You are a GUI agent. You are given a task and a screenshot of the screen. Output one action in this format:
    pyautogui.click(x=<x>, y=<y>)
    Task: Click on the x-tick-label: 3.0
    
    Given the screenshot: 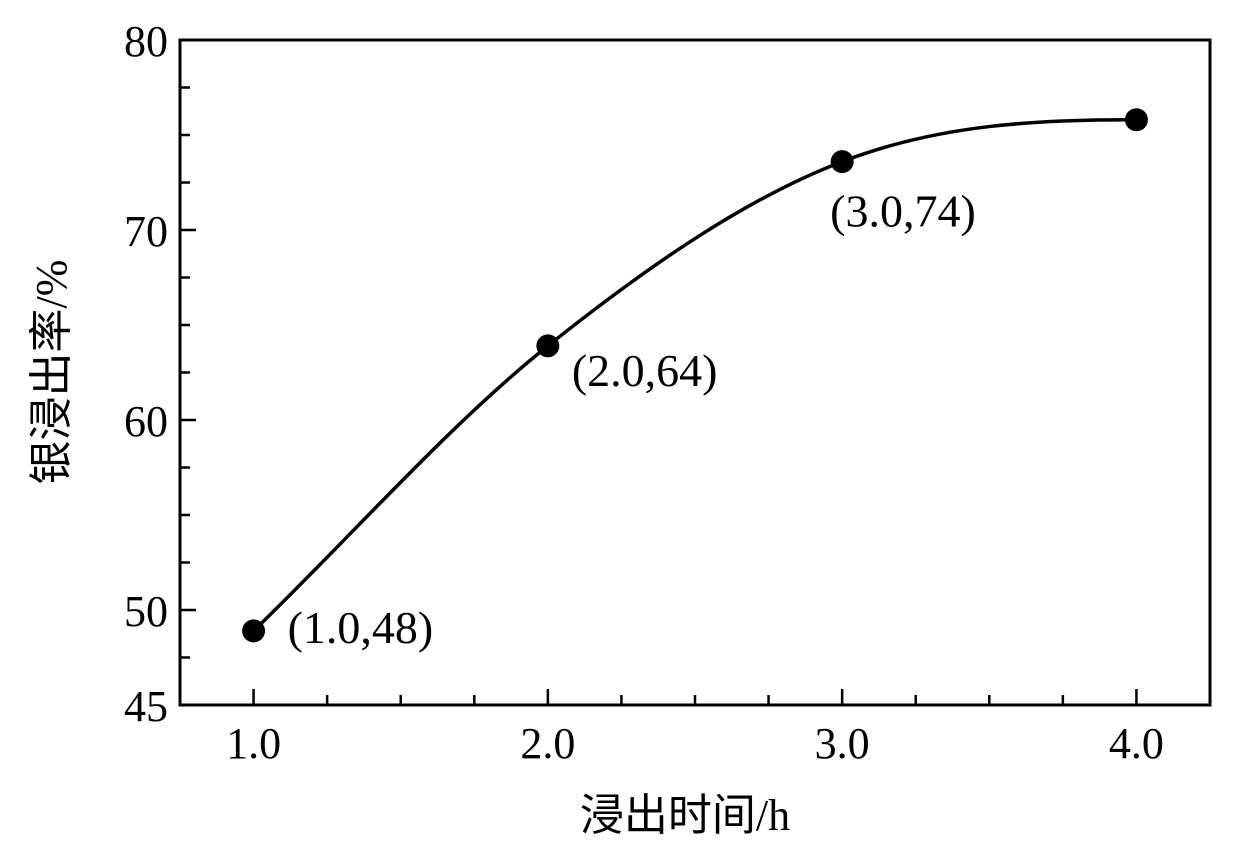 What is the action you would take?
    pyautogui.click(x=842, y=743)
    